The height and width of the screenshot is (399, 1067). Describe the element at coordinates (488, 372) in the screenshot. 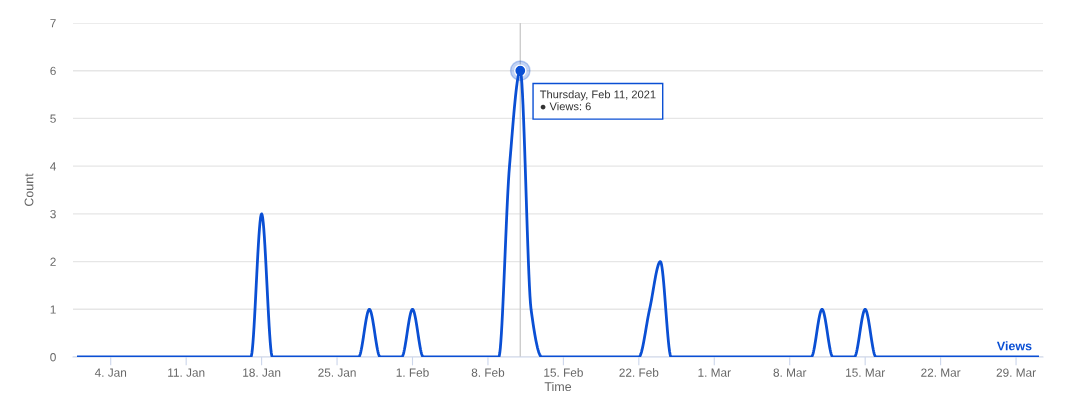

I see `x-tick-label: 8. Feb` at that location.